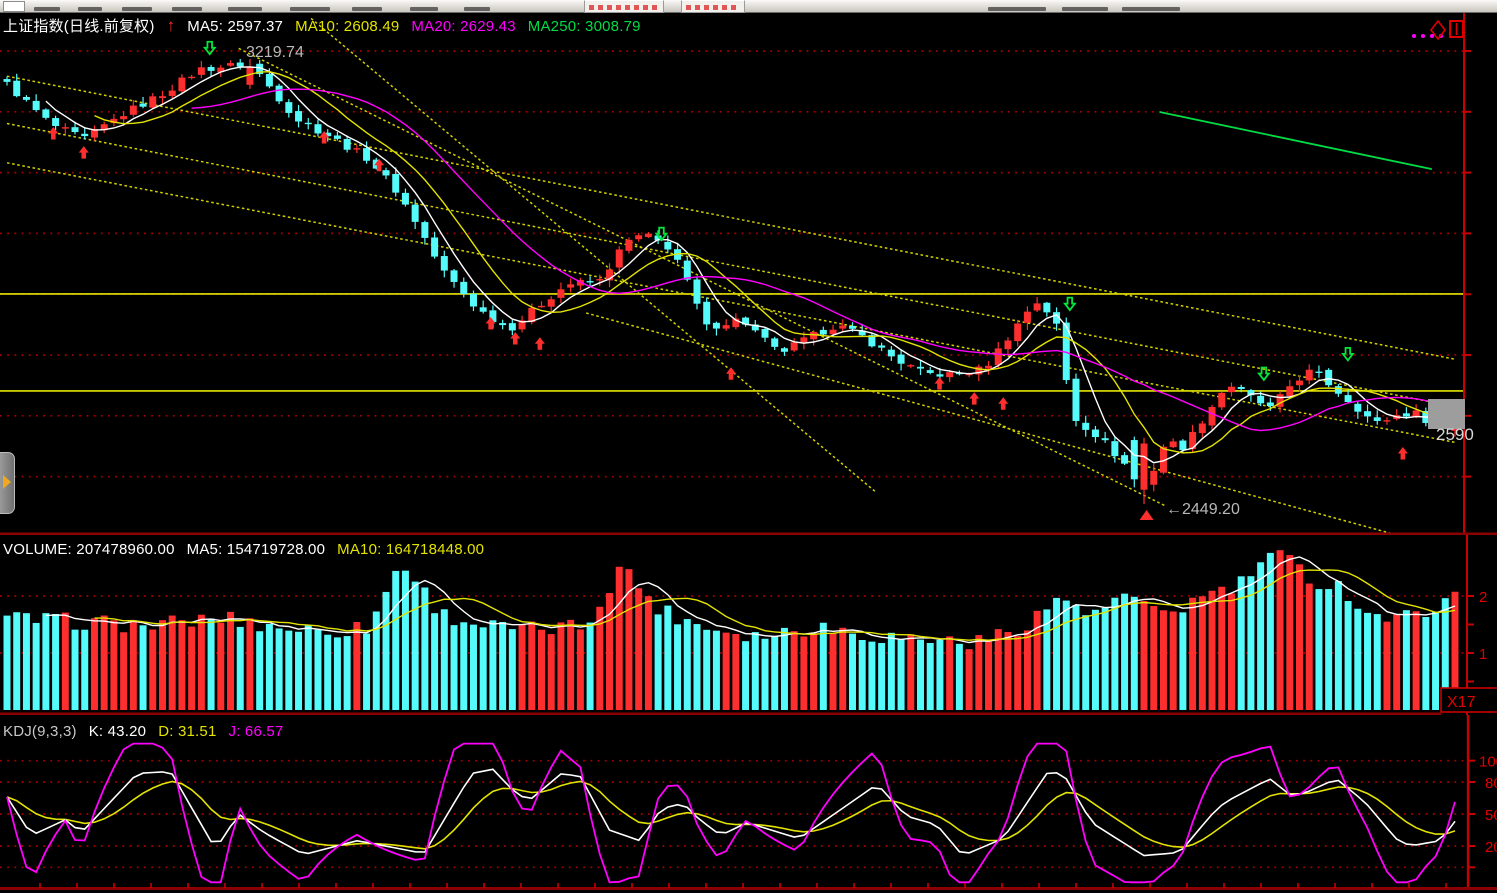  Describe the element at coordinates (89, 549) in the screenshot. I see `volume-value: VOLUME: 207478960.00` at that location.